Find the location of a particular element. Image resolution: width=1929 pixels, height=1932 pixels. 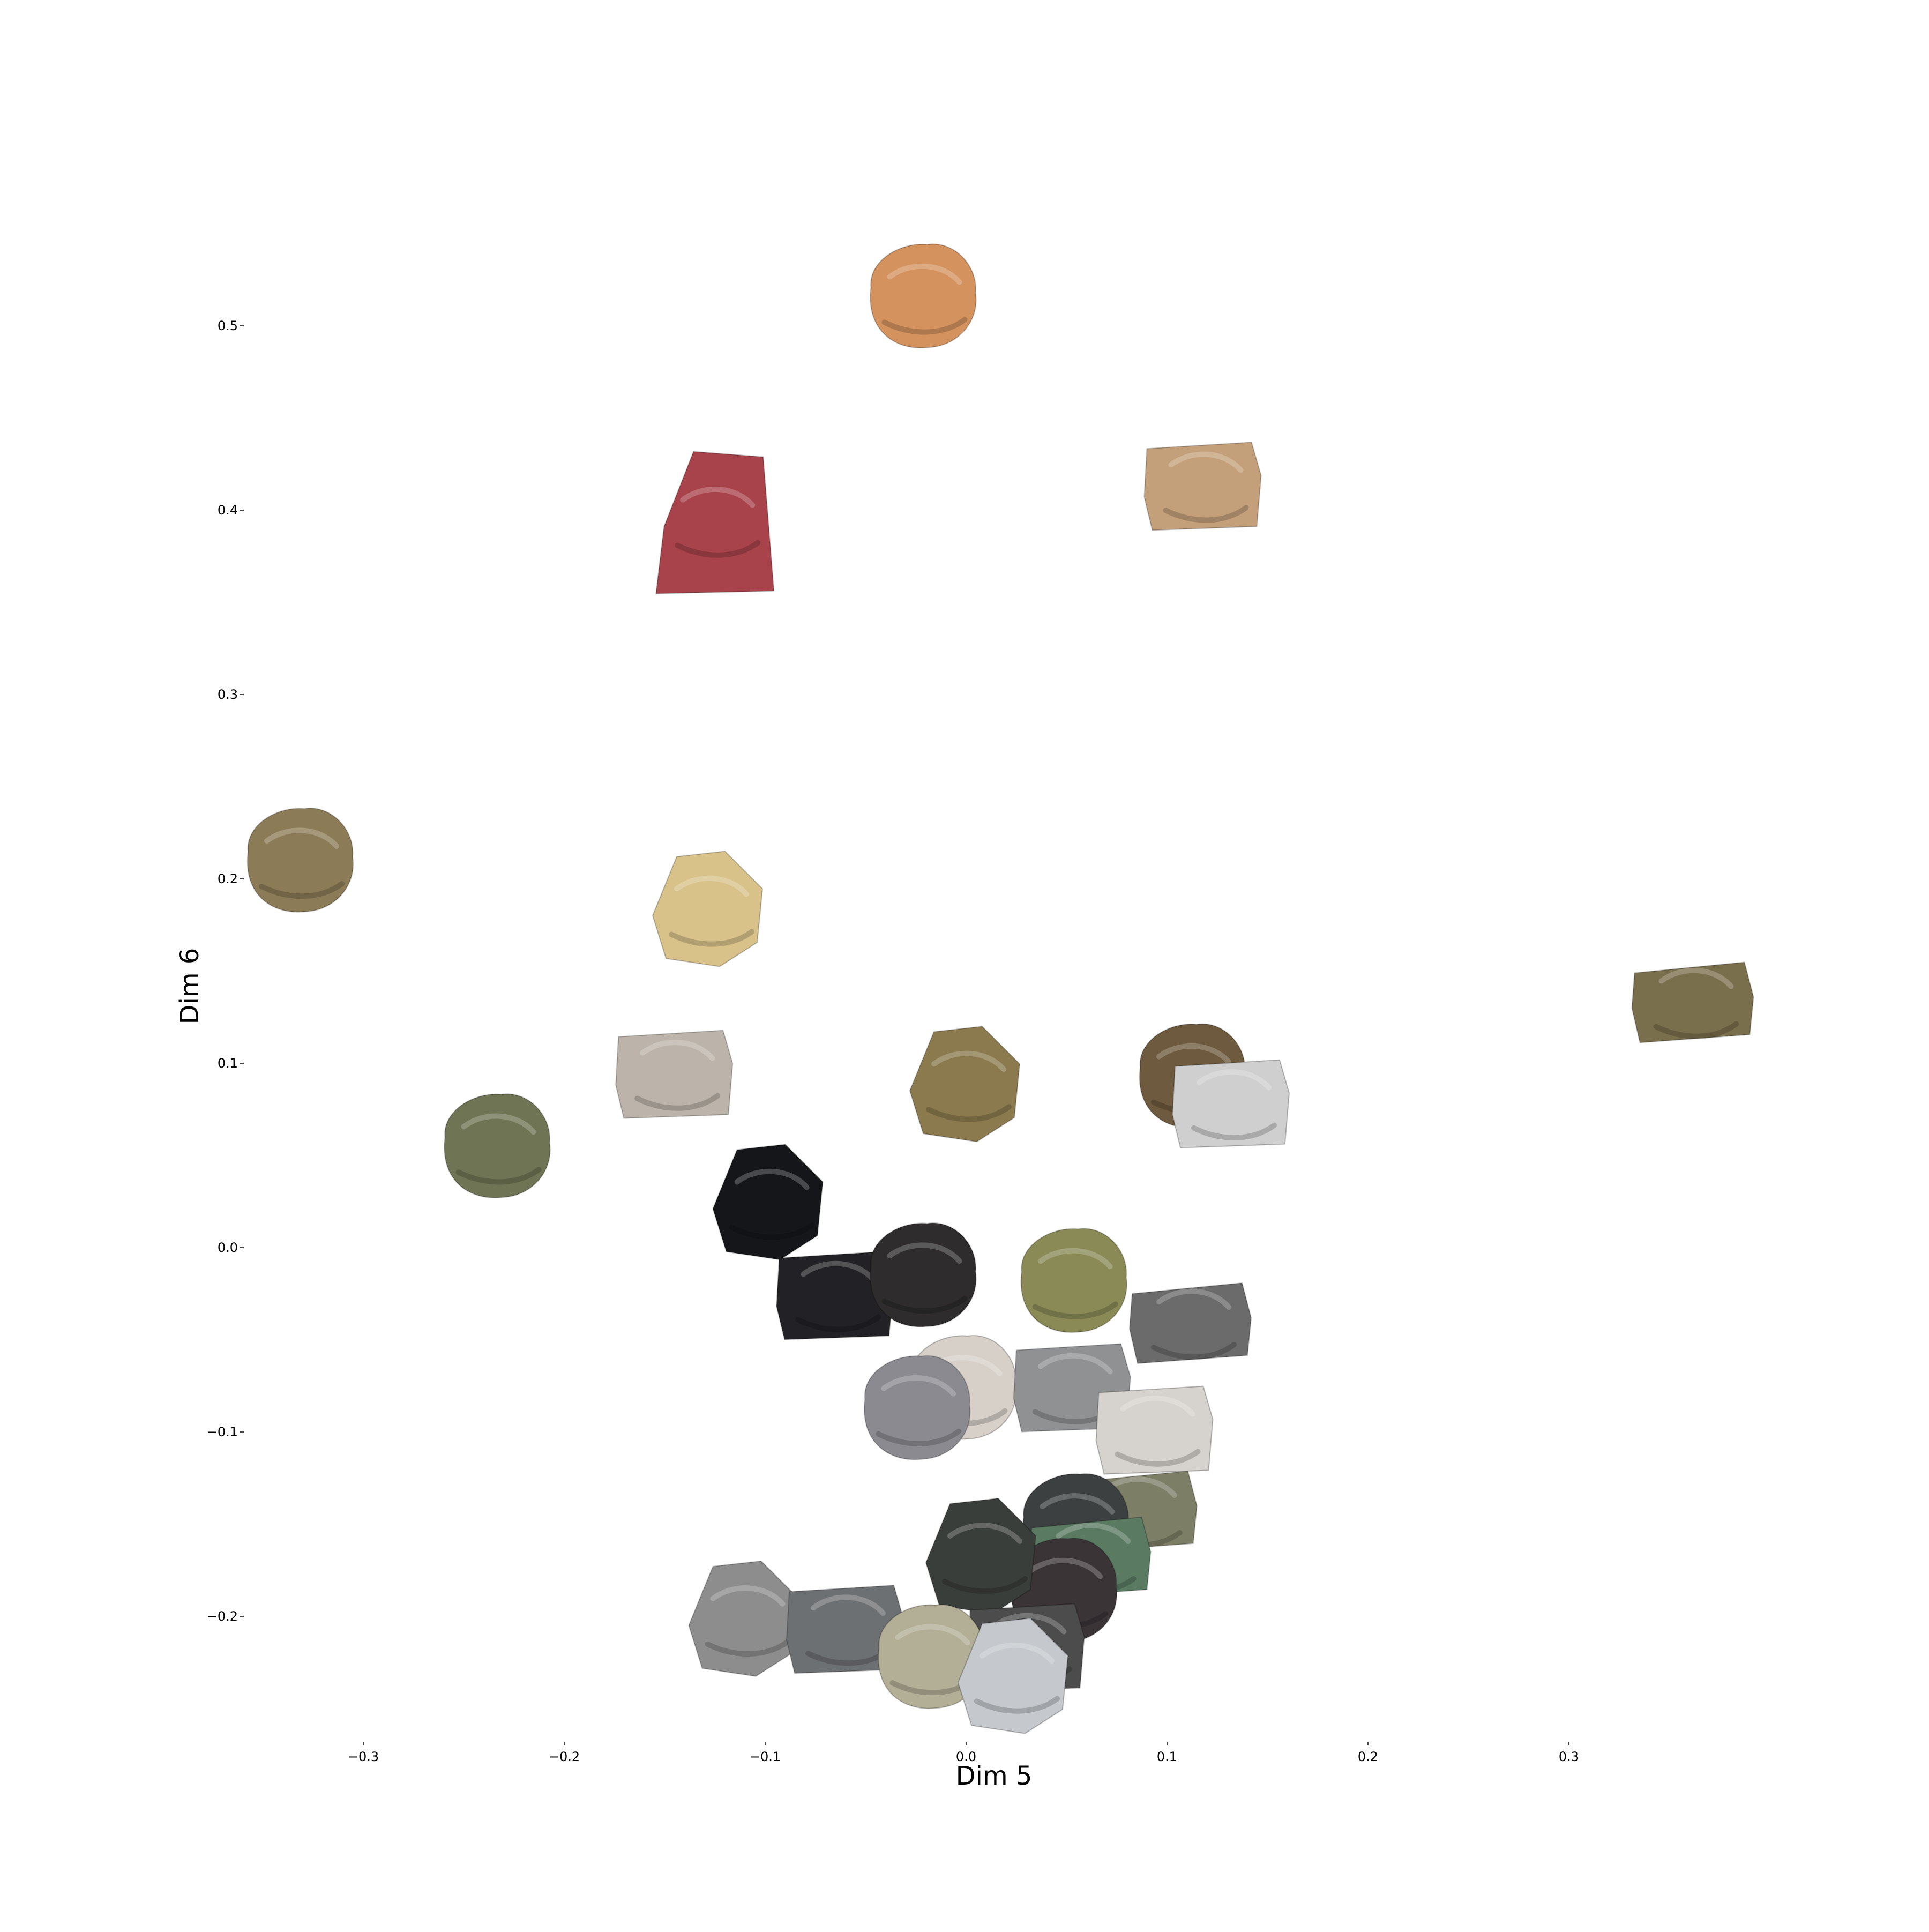

y-tick-label: 0.2 is located at coordinates (228, 878).